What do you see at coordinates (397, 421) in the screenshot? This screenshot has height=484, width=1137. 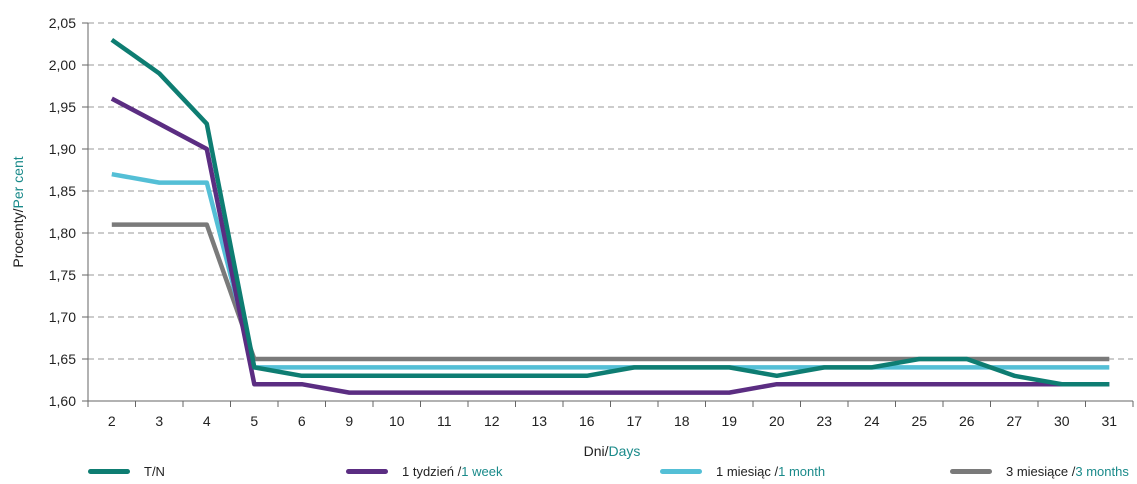 I see `x-tick-label: 10` at bounding box center [397, 421].